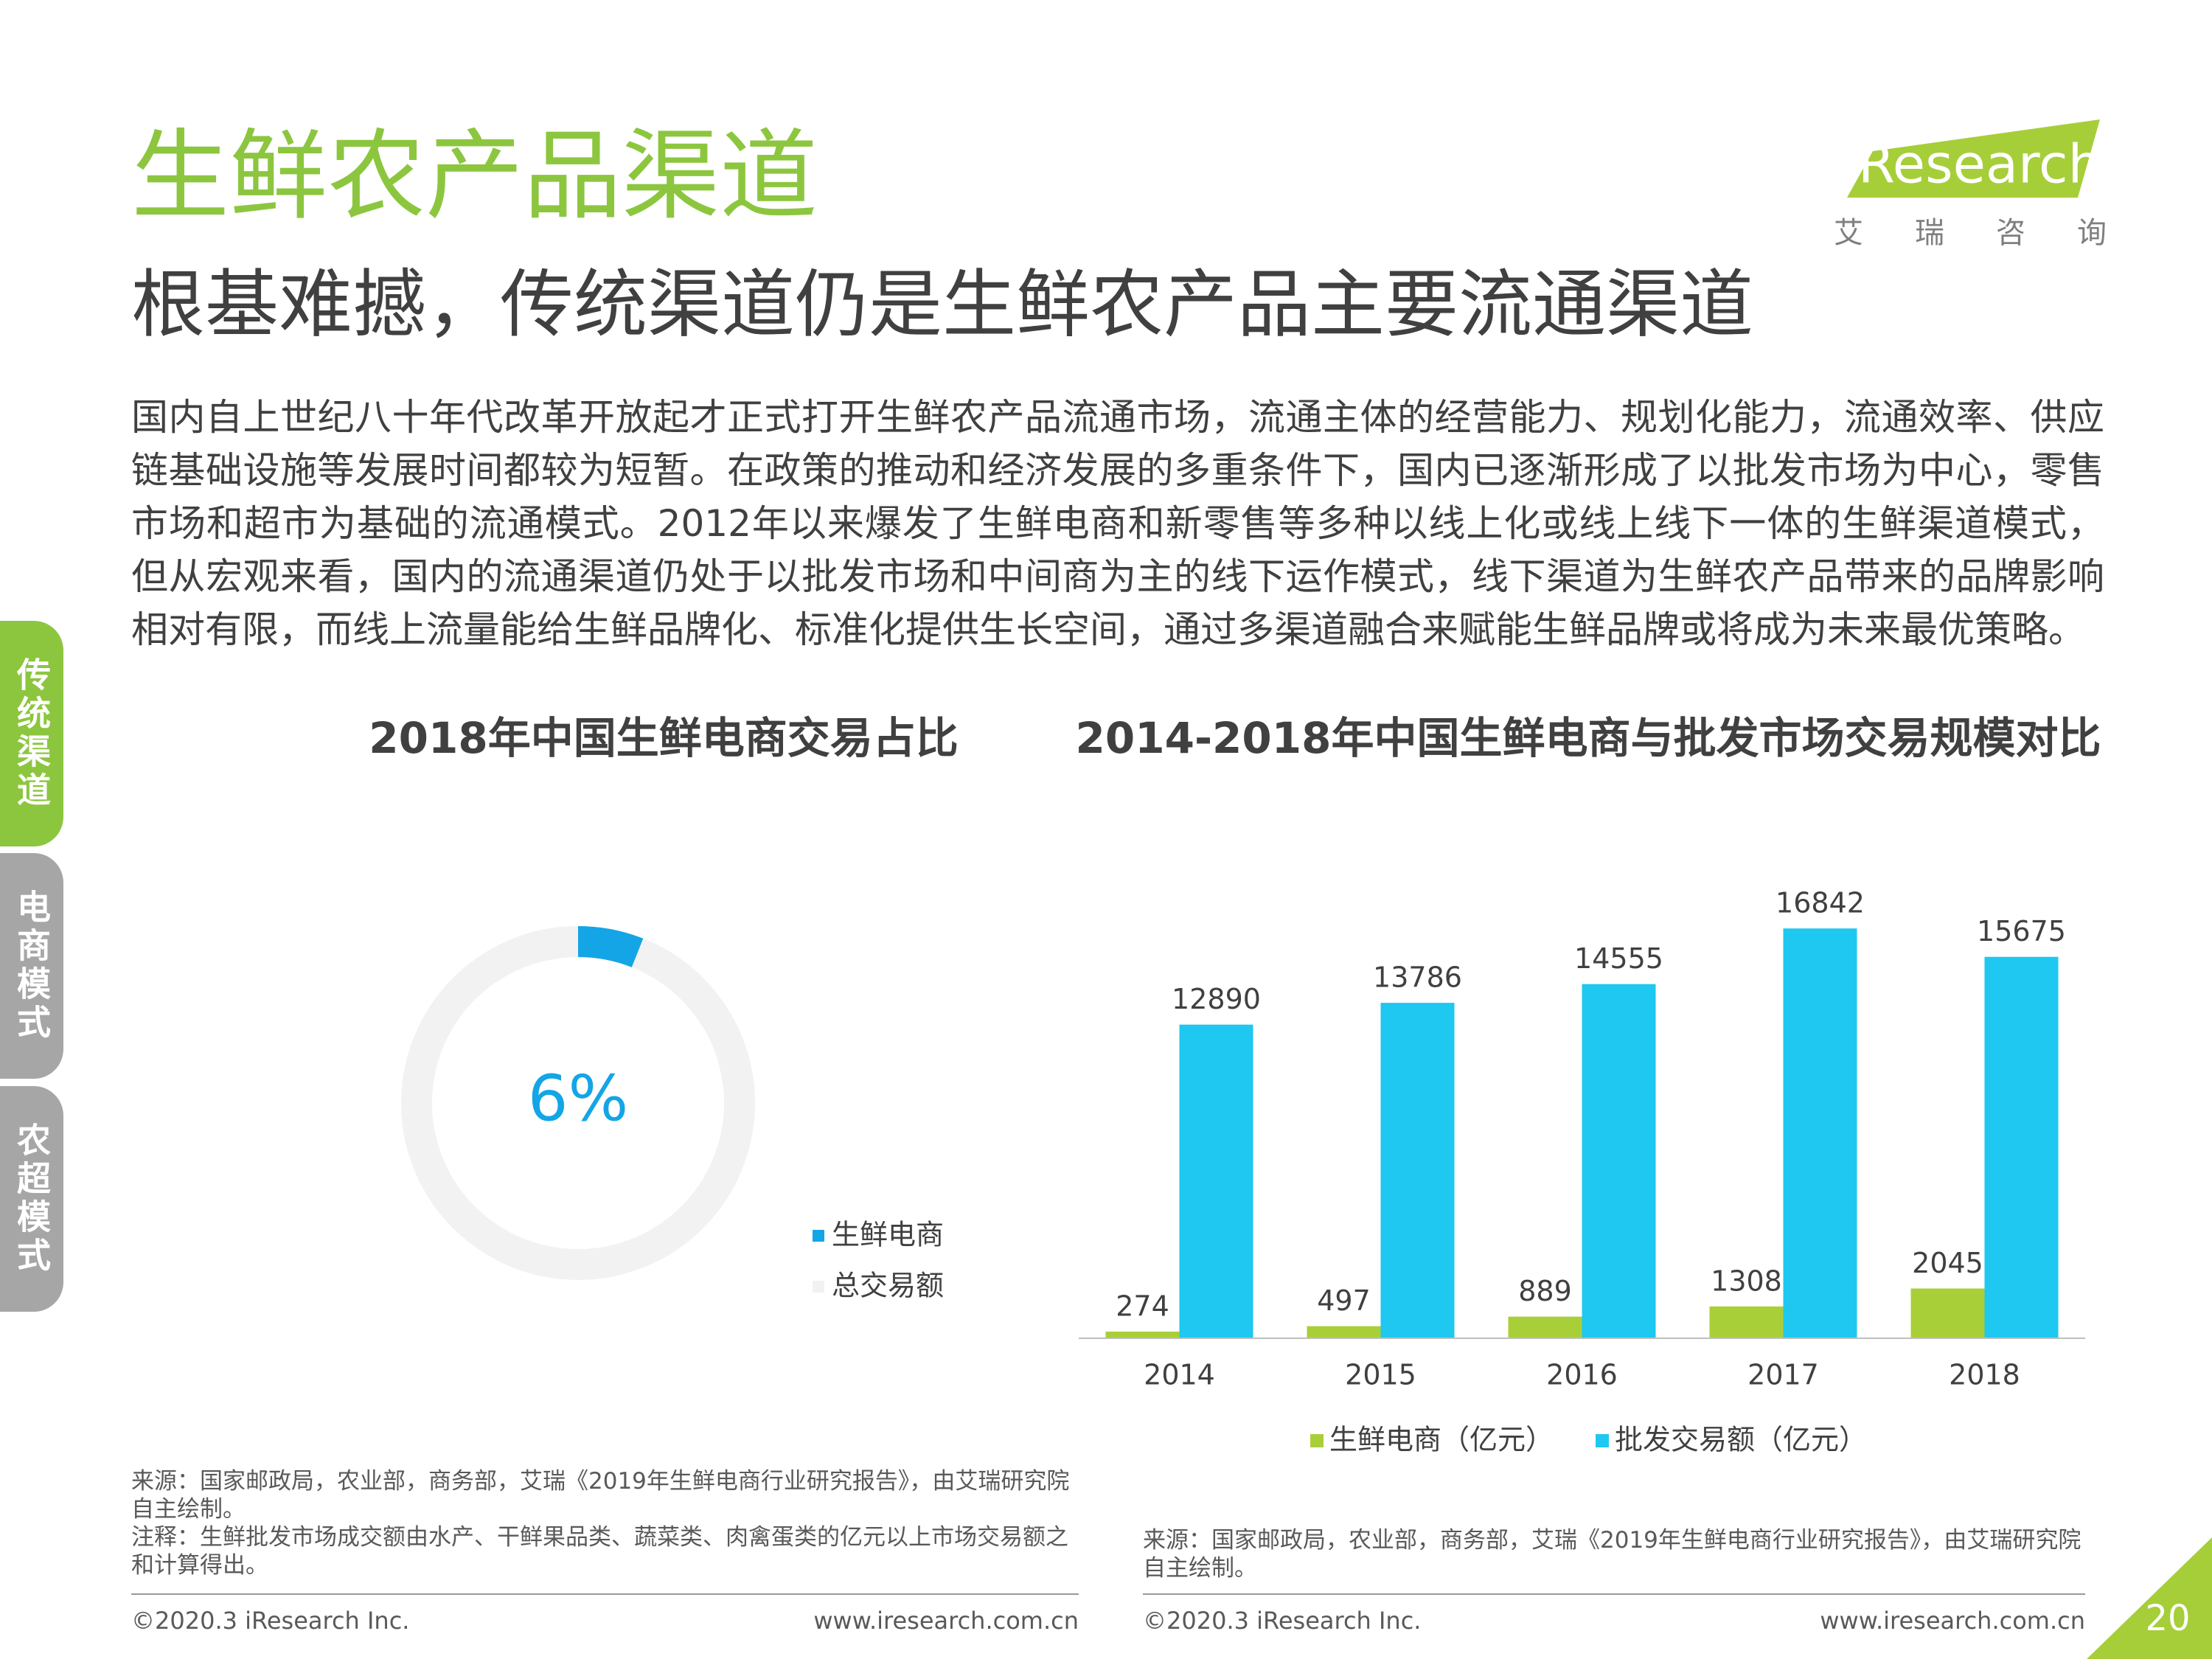 The image size is (2212, 1659). What do you see at coordinates (1972, 164) in the screenshot?
I see `logo-text: iResearch` at bounding box center [1972, 164].